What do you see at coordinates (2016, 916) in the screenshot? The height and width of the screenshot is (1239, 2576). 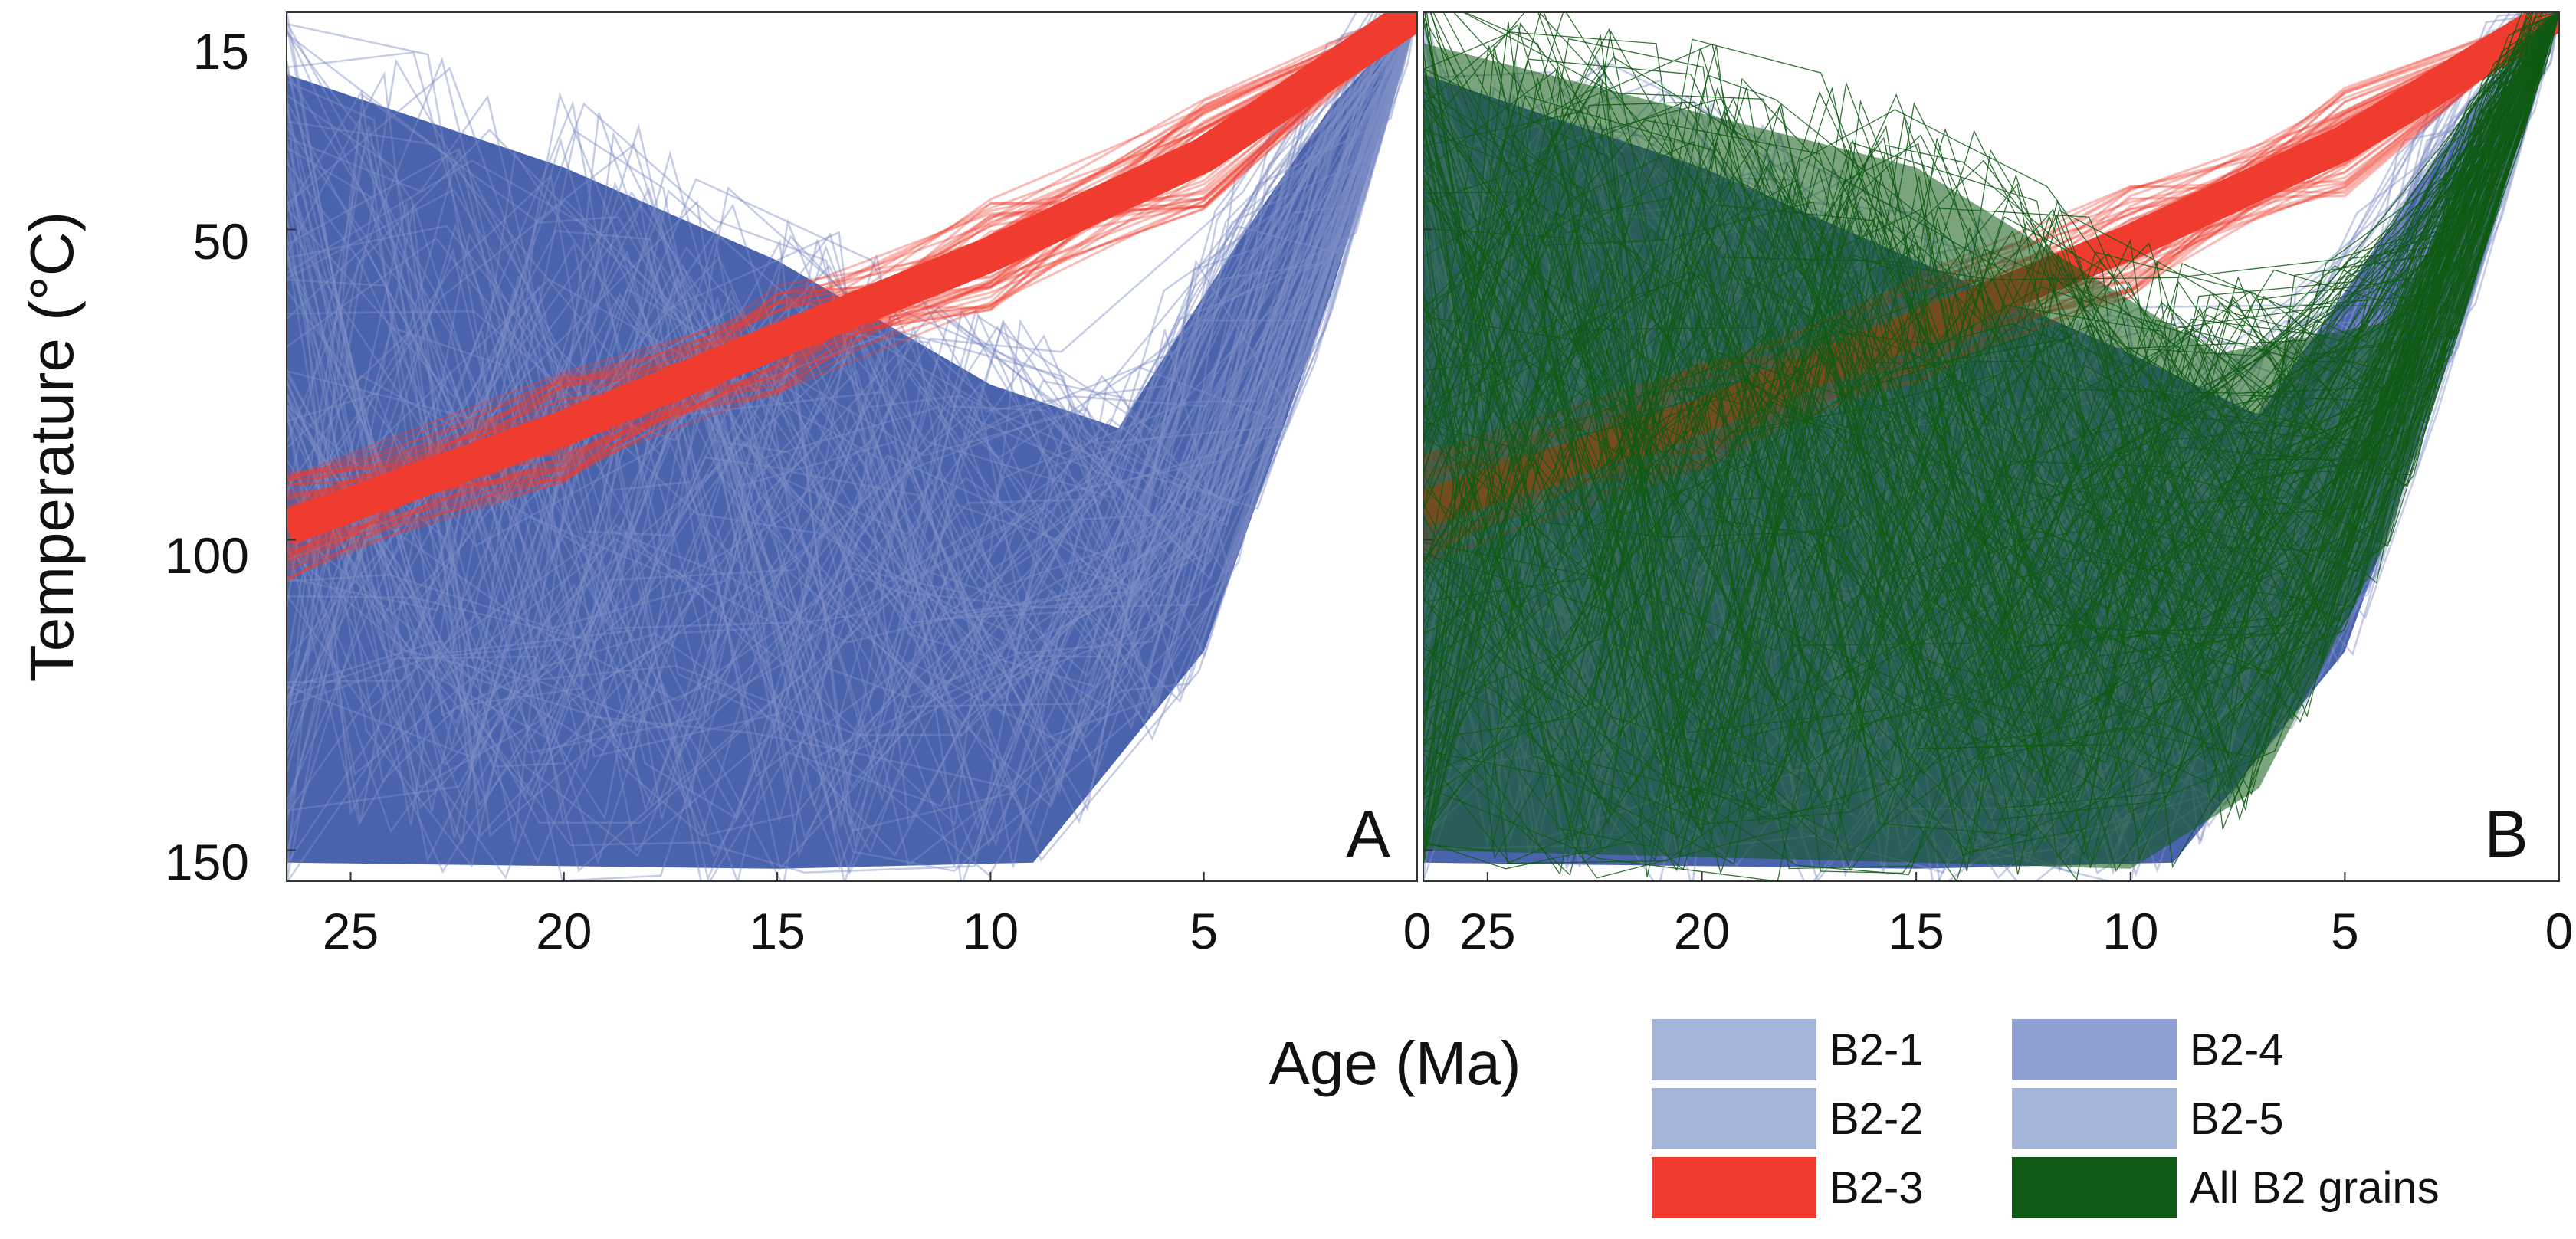 I see `panel-b-x-axis: 25 20 15 10 5 0` at bounding box center [2016, 916].